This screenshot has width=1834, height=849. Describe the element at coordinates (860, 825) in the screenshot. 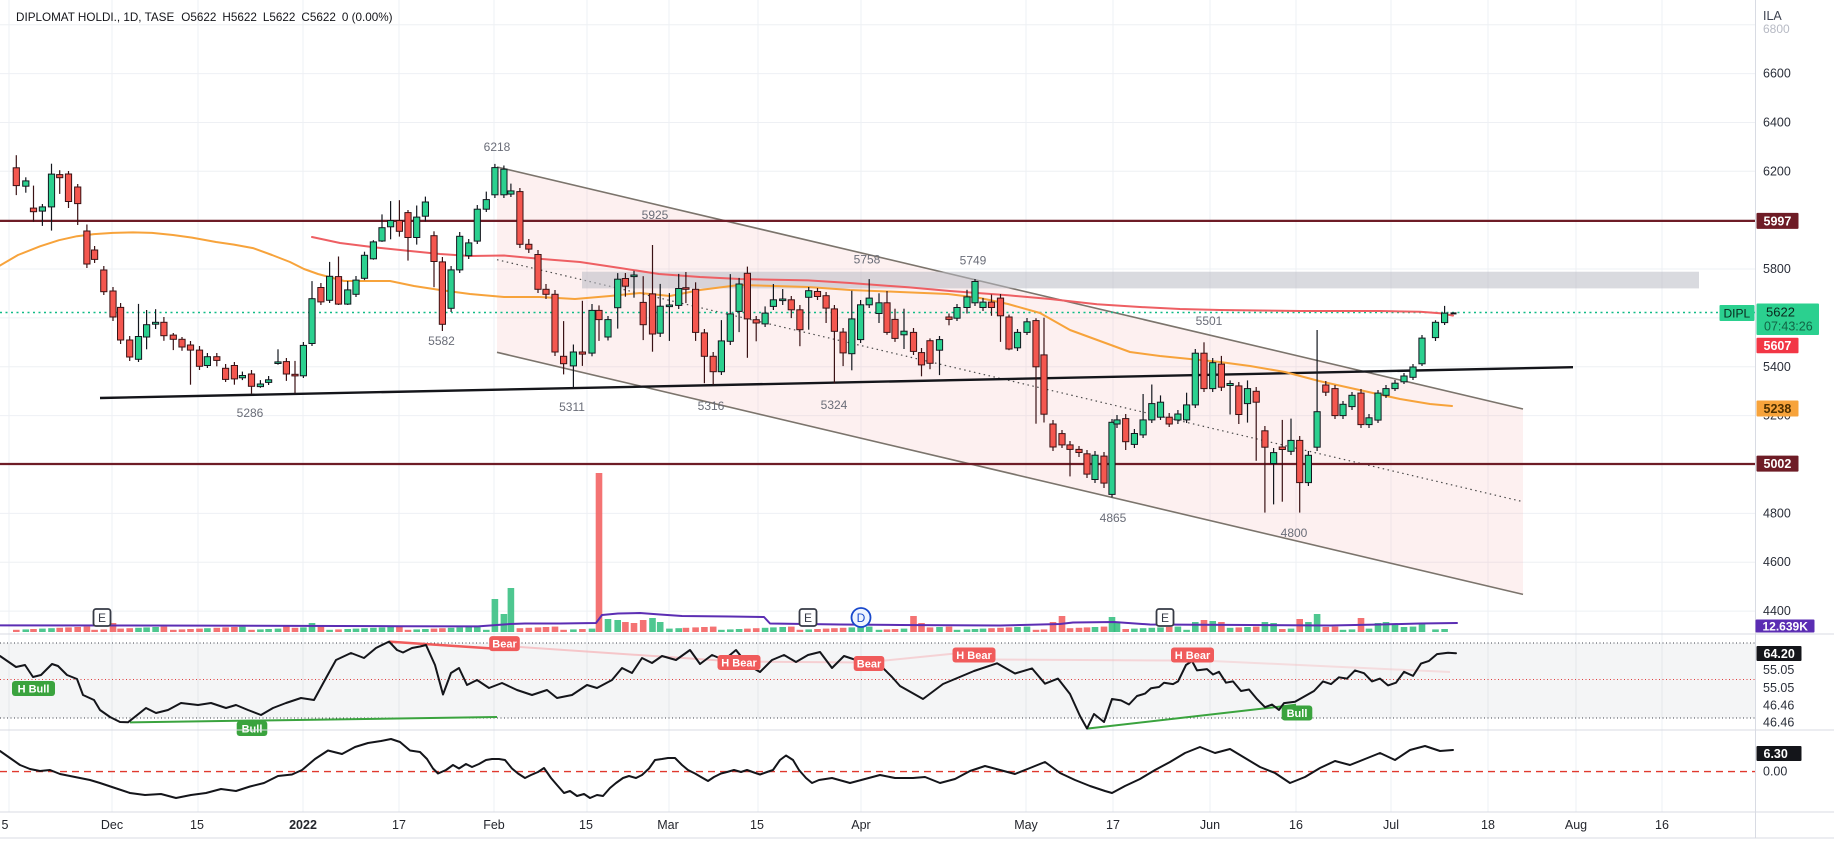

I see `svg-text: Apr` at that location.